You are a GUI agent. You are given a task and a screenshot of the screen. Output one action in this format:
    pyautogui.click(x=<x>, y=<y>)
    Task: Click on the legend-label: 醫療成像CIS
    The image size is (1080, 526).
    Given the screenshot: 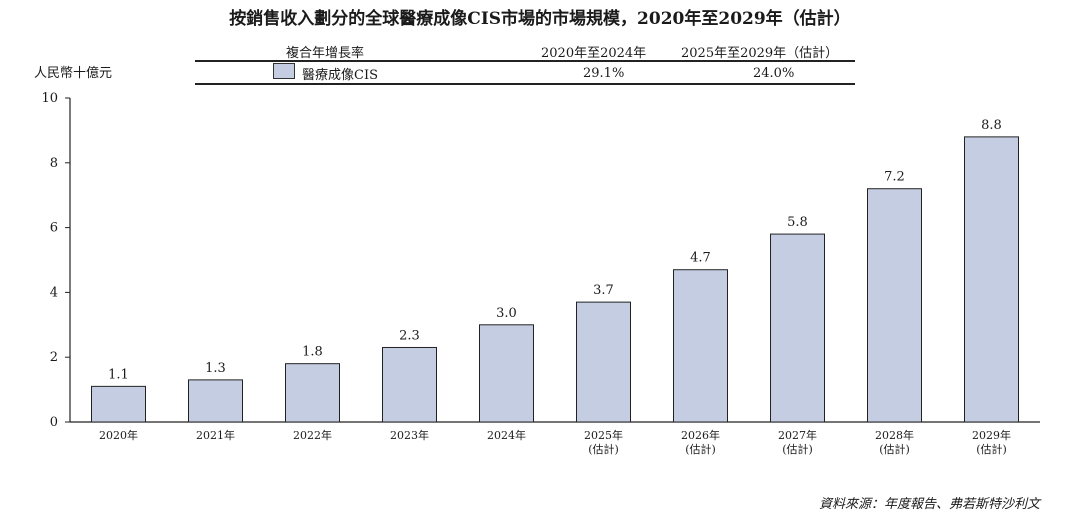 What is the action you would take?
    pyautogui.click(x=340, y=75)
    